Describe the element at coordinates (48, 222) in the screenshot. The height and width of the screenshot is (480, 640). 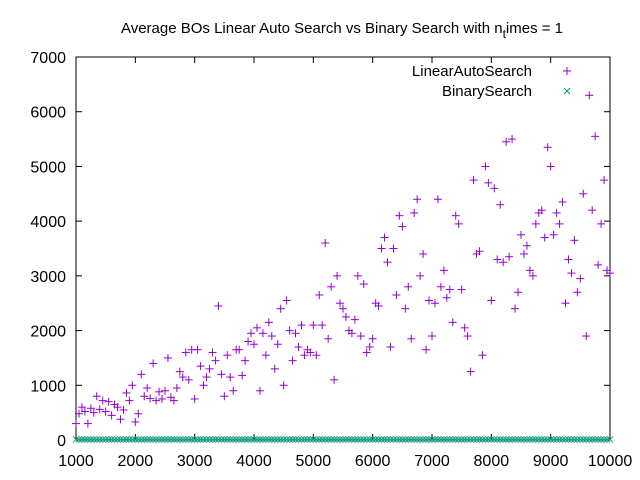
I see `y-tick-label: 4000` at that location.